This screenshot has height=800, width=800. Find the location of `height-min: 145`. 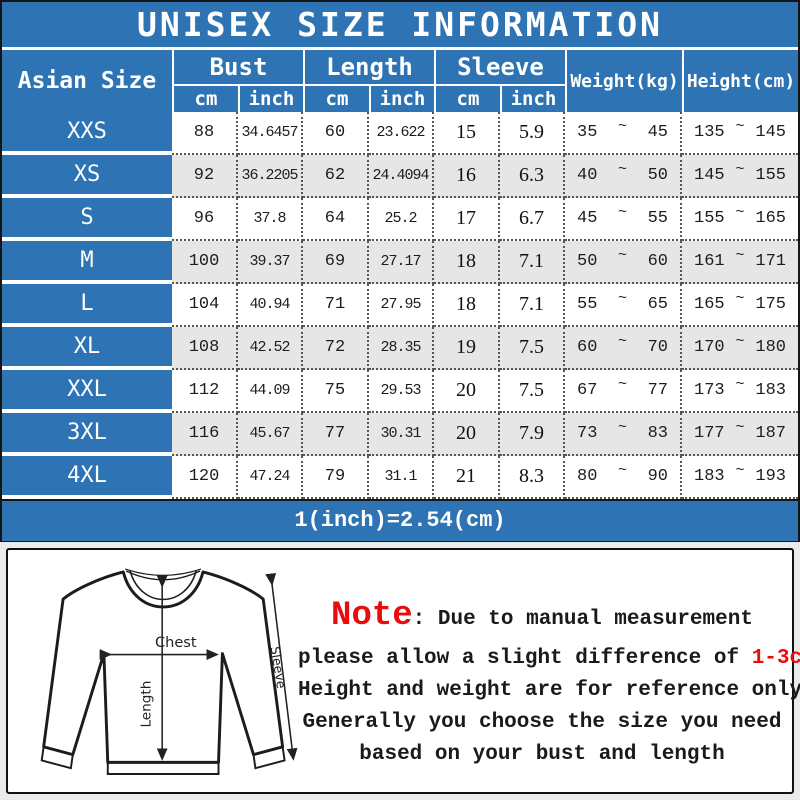

height-min: 145 is located at coordinates (709, 175).